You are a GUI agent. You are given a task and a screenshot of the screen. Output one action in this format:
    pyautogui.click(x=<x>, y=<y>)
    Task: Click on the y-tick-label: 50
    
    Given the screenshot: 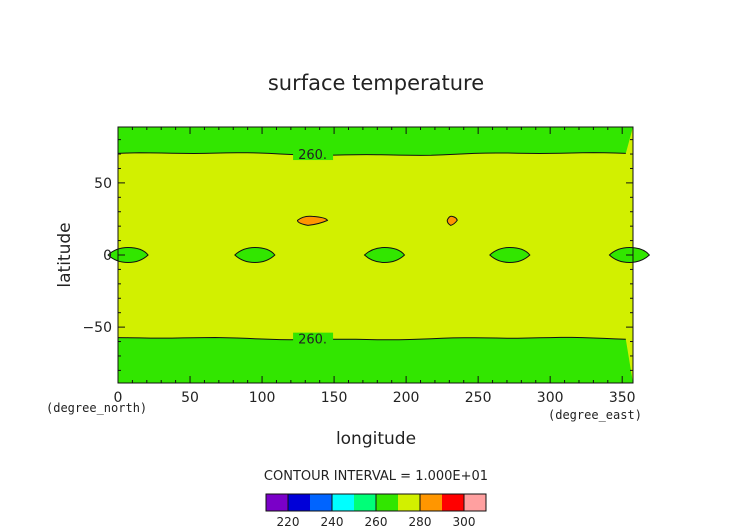 What is the action you would take?
    pyautogui.click(x=103, y=184)
    